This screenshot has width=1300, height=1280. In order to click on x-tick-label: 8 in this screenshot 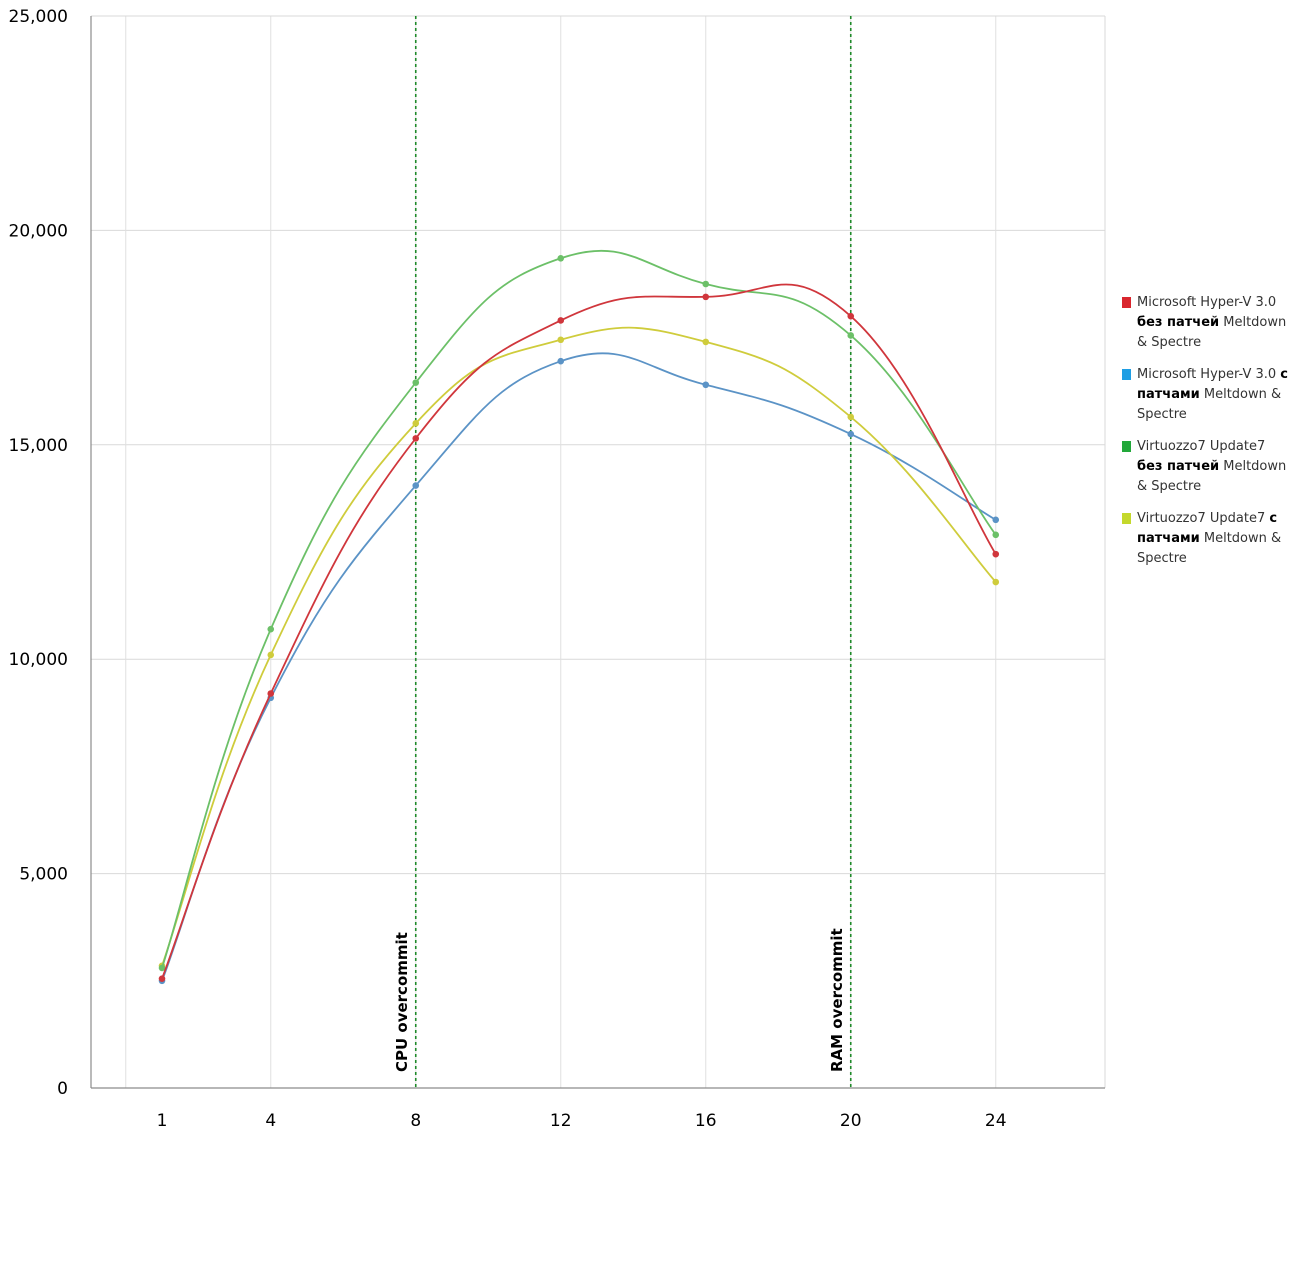, I will do `click(415, 1121)`.